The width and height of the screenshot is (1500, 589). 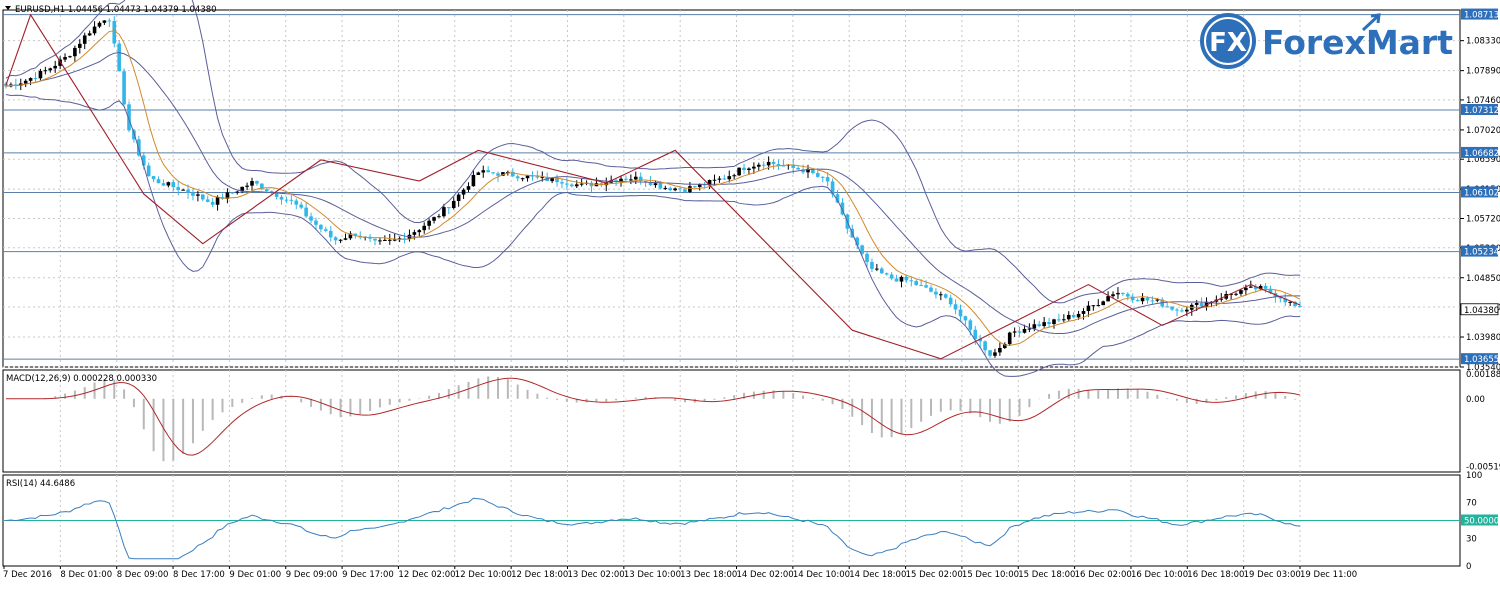 I want to click on time-tick-label: 14 Dec 18:00, so click(x=877, y=575).